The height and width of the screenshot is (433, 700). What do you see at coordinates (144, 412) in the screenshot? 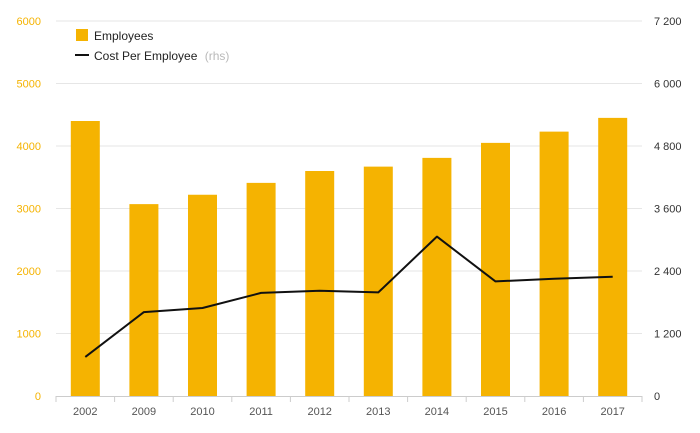
I see `x-tick-label: 2009` at bounding box center [144, 412].